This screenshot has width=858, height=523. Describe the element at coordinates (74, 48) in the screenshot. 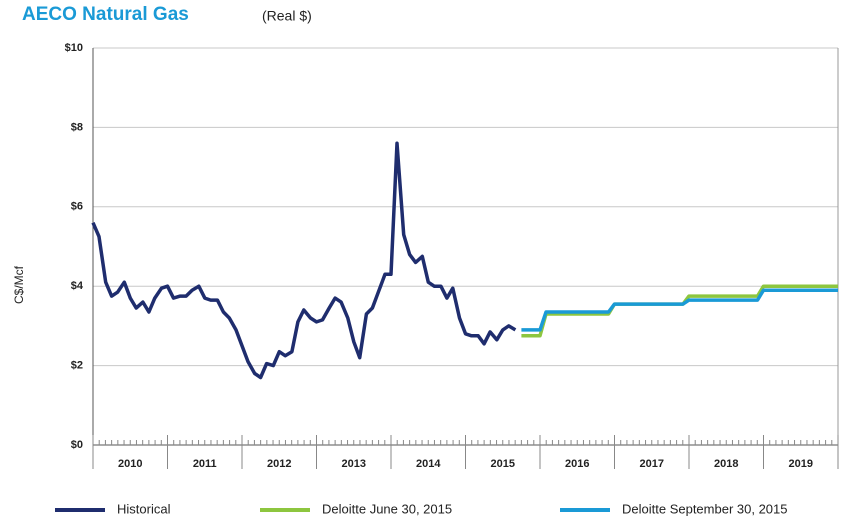

I see `y-tick-label: $10` at that location.